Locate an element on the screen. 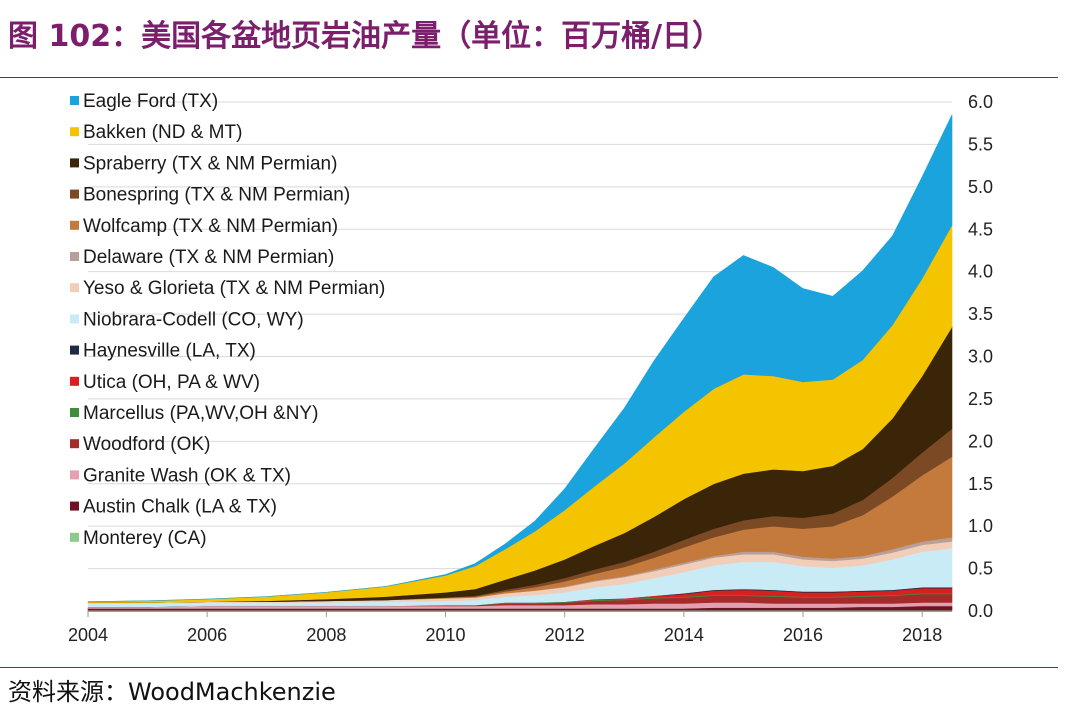  y-tick-label-7: 3.5 is located at coordinates (980, 314).